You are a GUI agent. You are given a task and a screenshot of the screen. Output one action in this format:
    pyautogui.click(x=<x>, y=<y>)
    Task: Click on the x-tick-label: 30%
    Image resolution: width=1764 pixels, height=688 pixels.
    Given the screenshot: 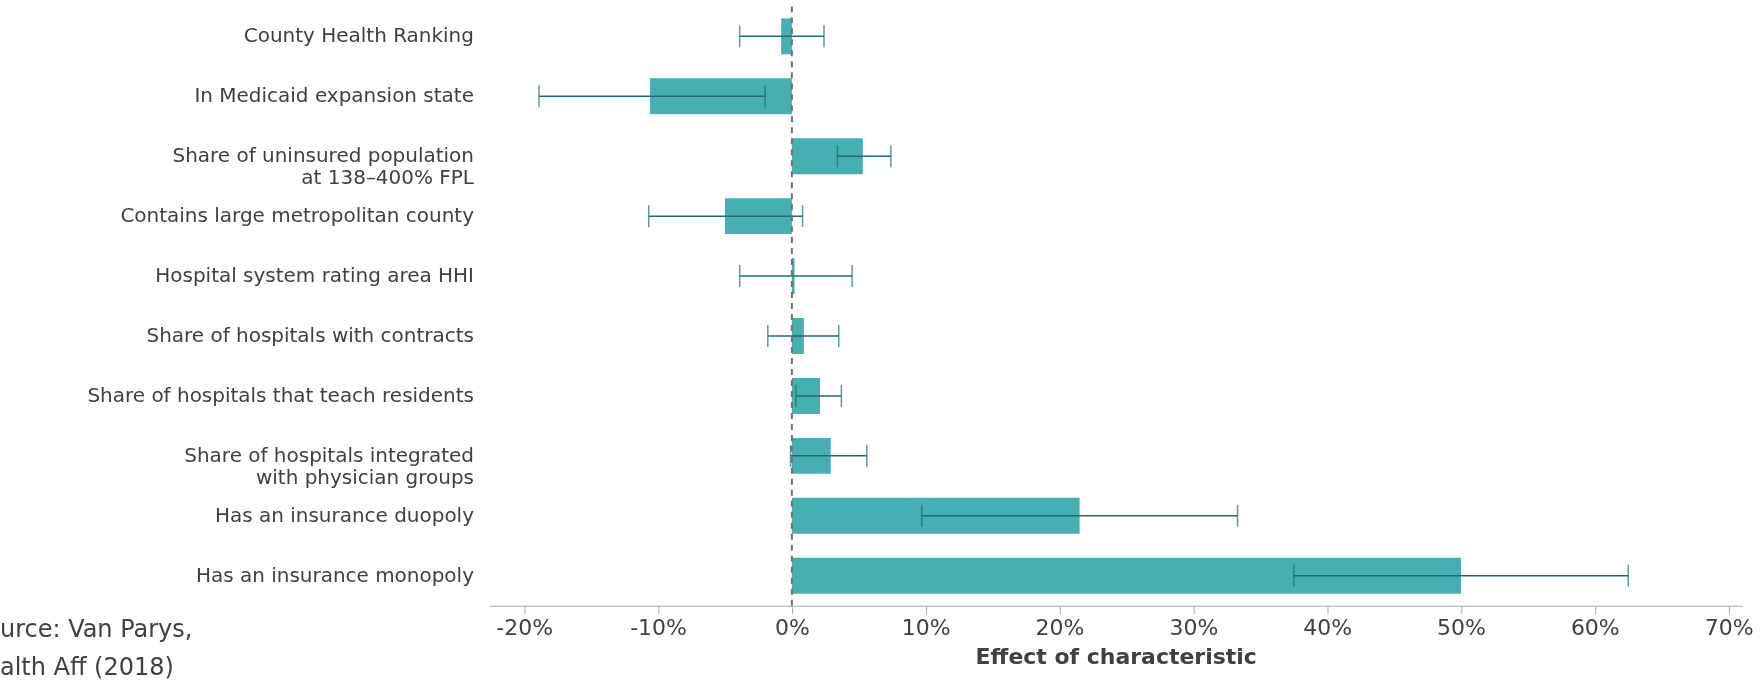 What is the action you would take?
    pyautogui.click(x=1194, y=628)
    